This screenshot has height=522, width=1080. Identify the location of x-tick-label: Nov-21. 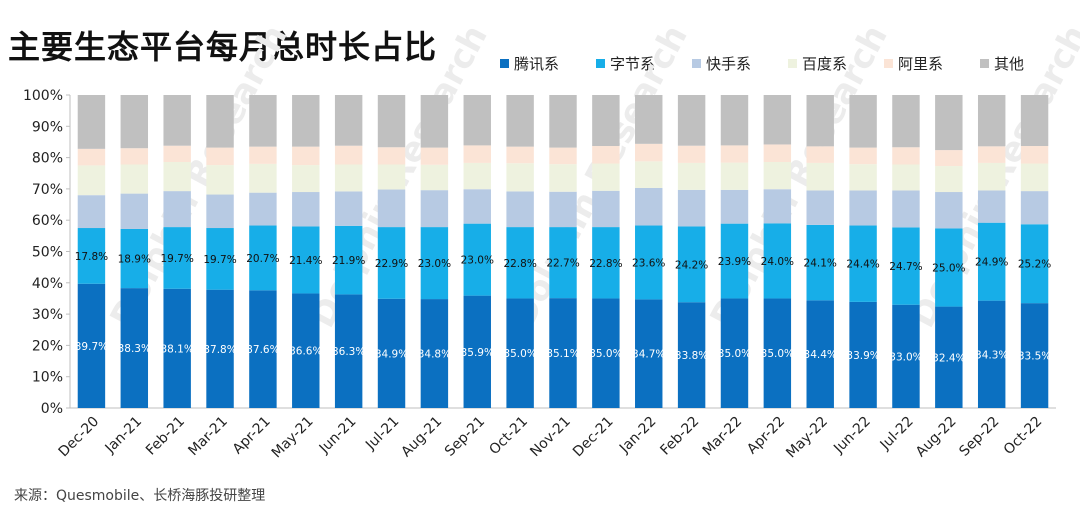
(550, 437).